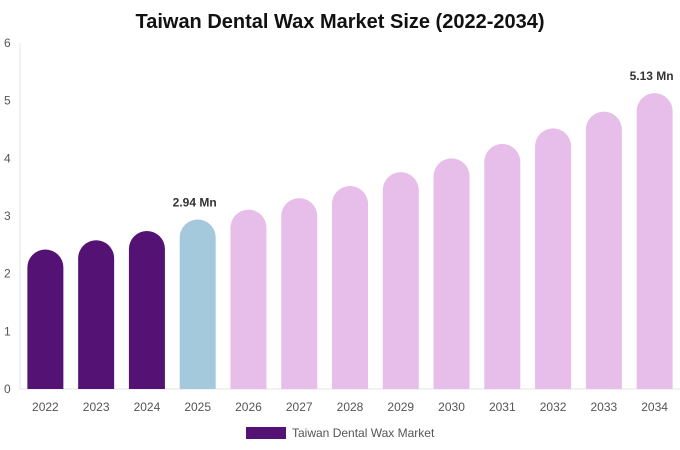 The width and height of the screenshot is (680, 450). Describe the element at coordinates (7, 43) in the screenshot. I see `y-tick-label: 6` at that location.